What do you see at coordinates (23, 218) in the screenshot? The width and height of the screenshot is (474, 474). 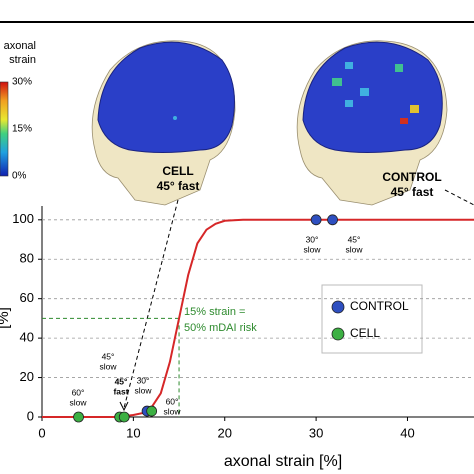 I see `y-tick-label: 100` at bounding box center [23, 218].